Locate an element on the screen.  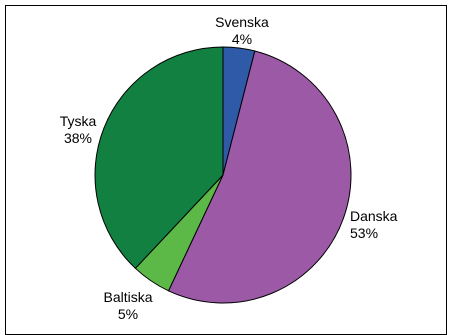
slice-value-tyska: 38% is located at coordinates (78, 138).